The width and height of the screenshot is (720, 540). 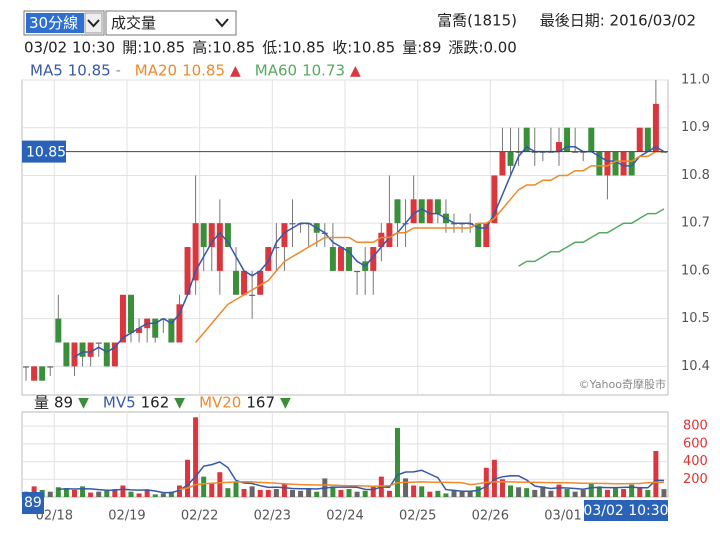 I want to click on y-tick-label: 10.8, so click(x=695, y=175).